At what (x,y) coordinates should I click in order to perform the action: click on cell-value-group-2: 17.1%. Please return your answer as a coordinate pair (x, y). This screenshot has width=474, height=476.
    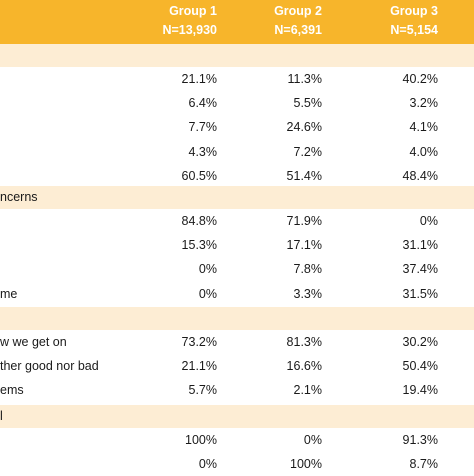
    Looking at the image, I should click on (304, 245).